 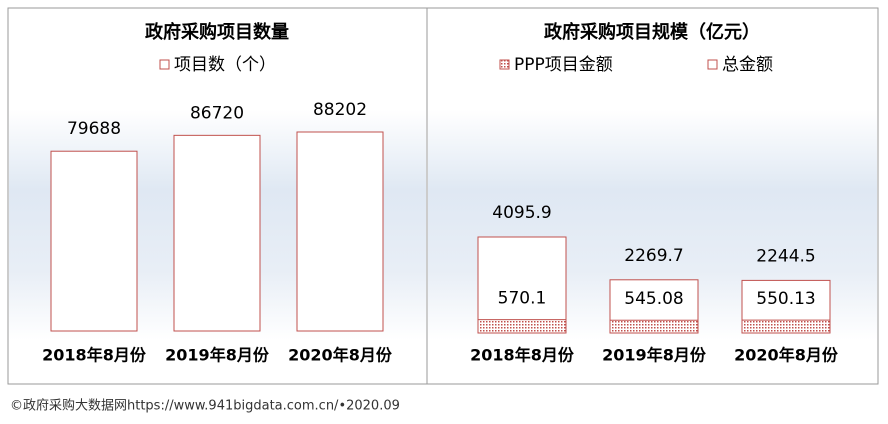 I want to click on value-label: 86720, so click(x=217, y=113).